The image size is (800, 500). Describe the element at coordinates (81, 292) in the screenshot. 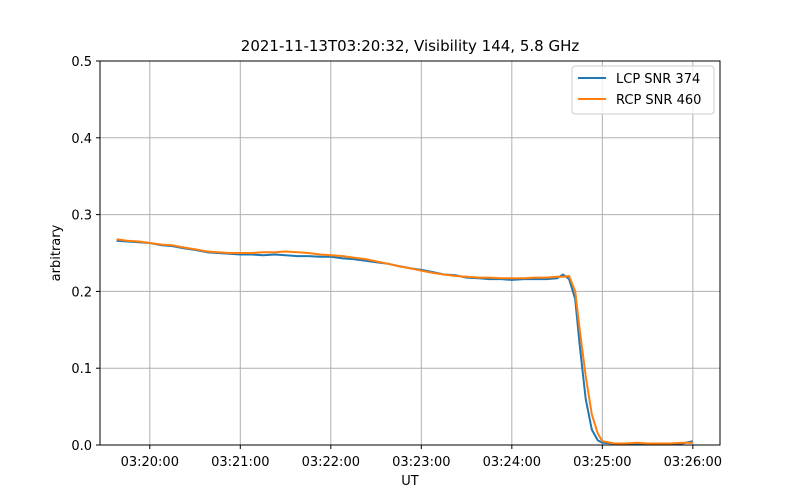

I see `y-tick-label: 0.2` at that location.